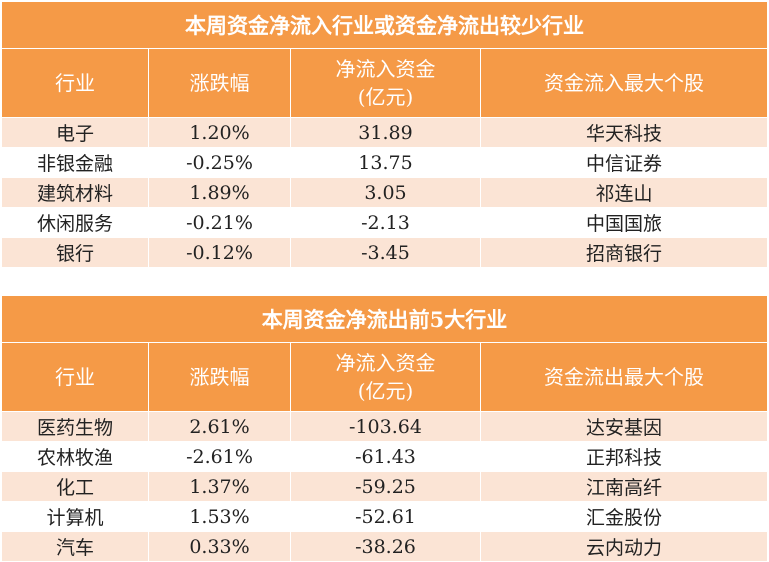 Image resolution: width=769 pixels, height=562 pixels. I want to click on top-stock-cell: 招商银行, so click(624, 252).